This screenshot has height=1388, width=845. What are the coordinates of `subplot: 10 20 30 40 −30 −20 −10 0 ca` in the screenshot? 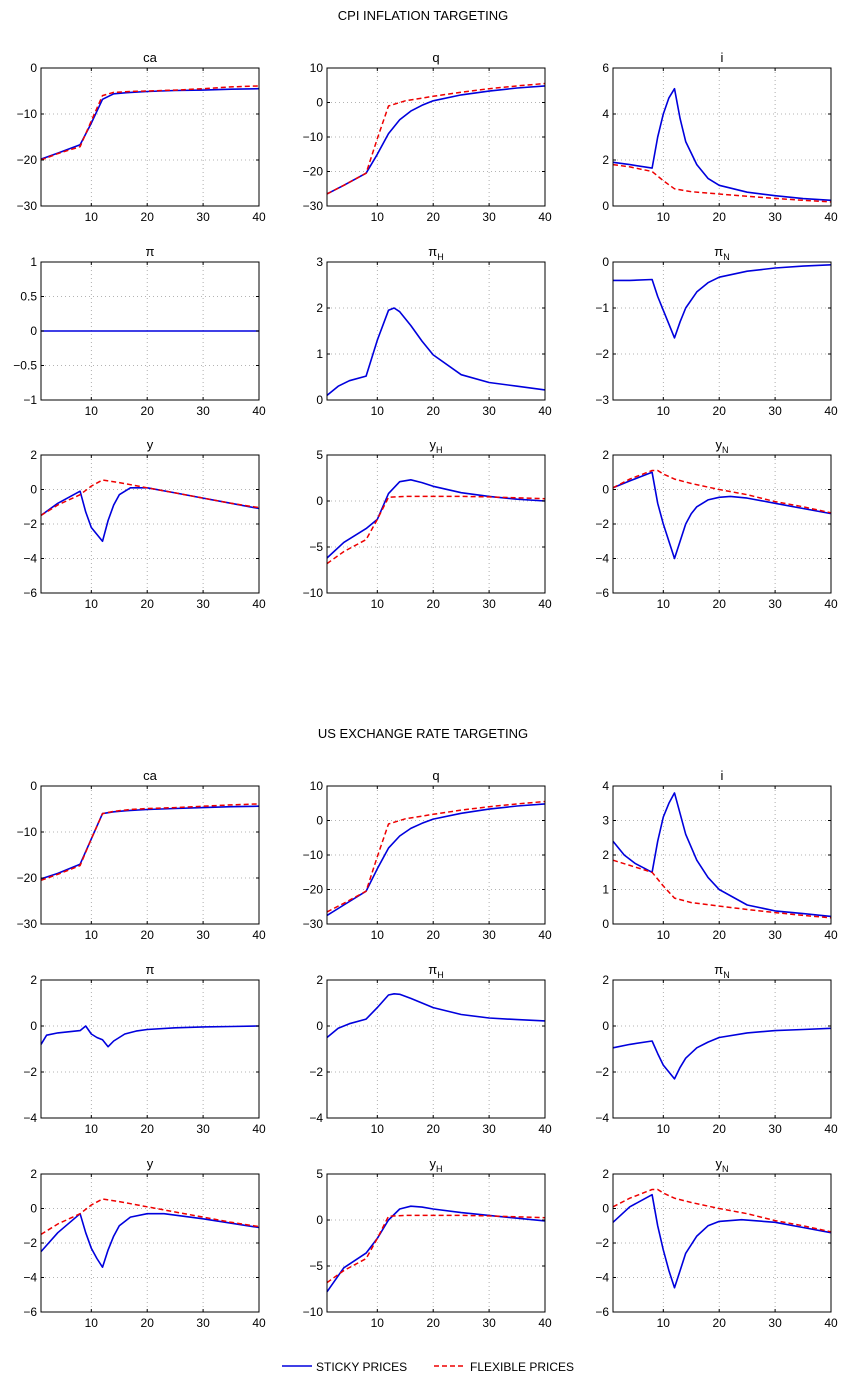 It's located at (141, 137).